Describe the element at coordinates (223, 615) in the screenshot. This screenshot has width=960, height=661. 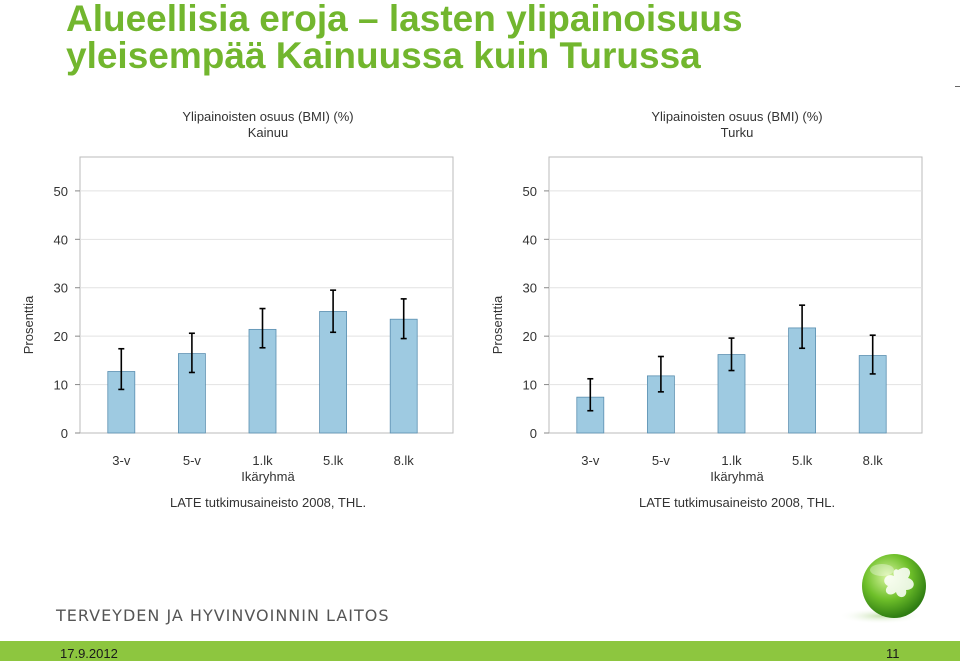
I see `organization-name: TERVEYDEN JA HYVINVOINNIN LAITOS` at that location.